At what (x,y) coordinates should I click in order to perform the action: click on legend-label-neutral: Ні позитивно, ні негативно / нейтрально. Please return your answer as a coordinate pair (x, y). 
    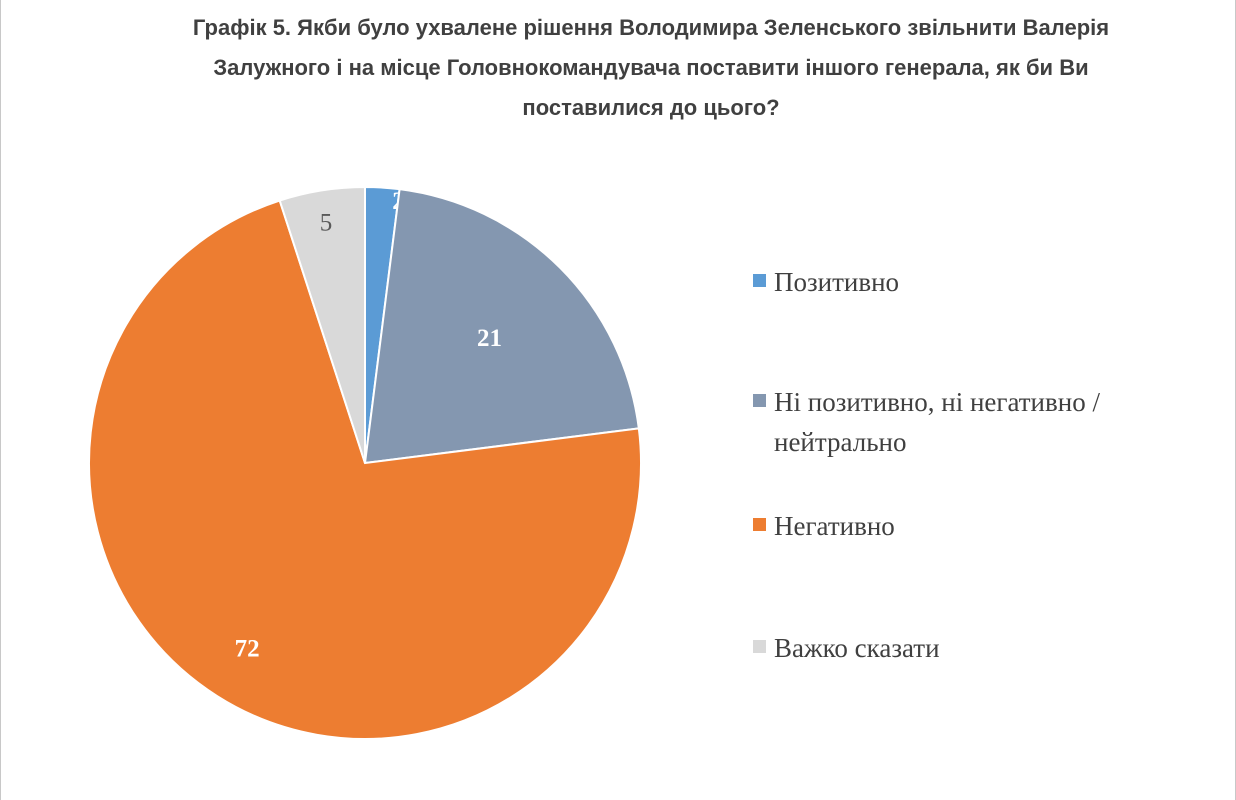
    Looking at the image, I should click on (937, 422).